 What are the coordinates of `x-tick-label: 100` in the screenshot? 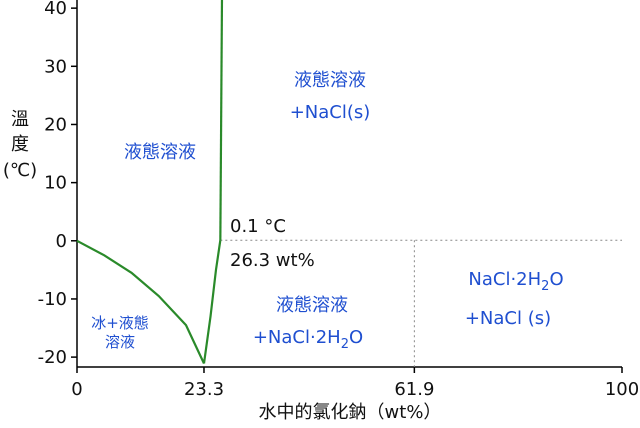 It's located at (622, 389).